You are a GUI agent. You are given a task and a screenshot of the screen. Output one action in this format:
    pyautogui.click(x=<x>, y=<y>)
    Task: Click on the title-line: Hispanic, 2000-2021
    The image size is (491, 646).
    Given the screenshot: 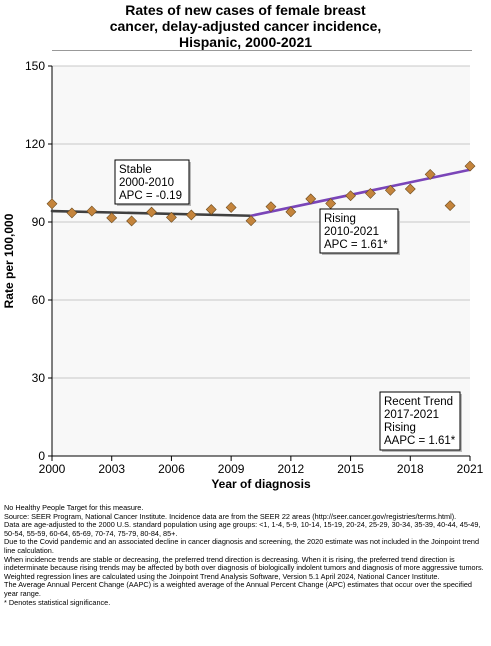 What is the action you would take?
    pyautogui.click(x=245, y=42)
    